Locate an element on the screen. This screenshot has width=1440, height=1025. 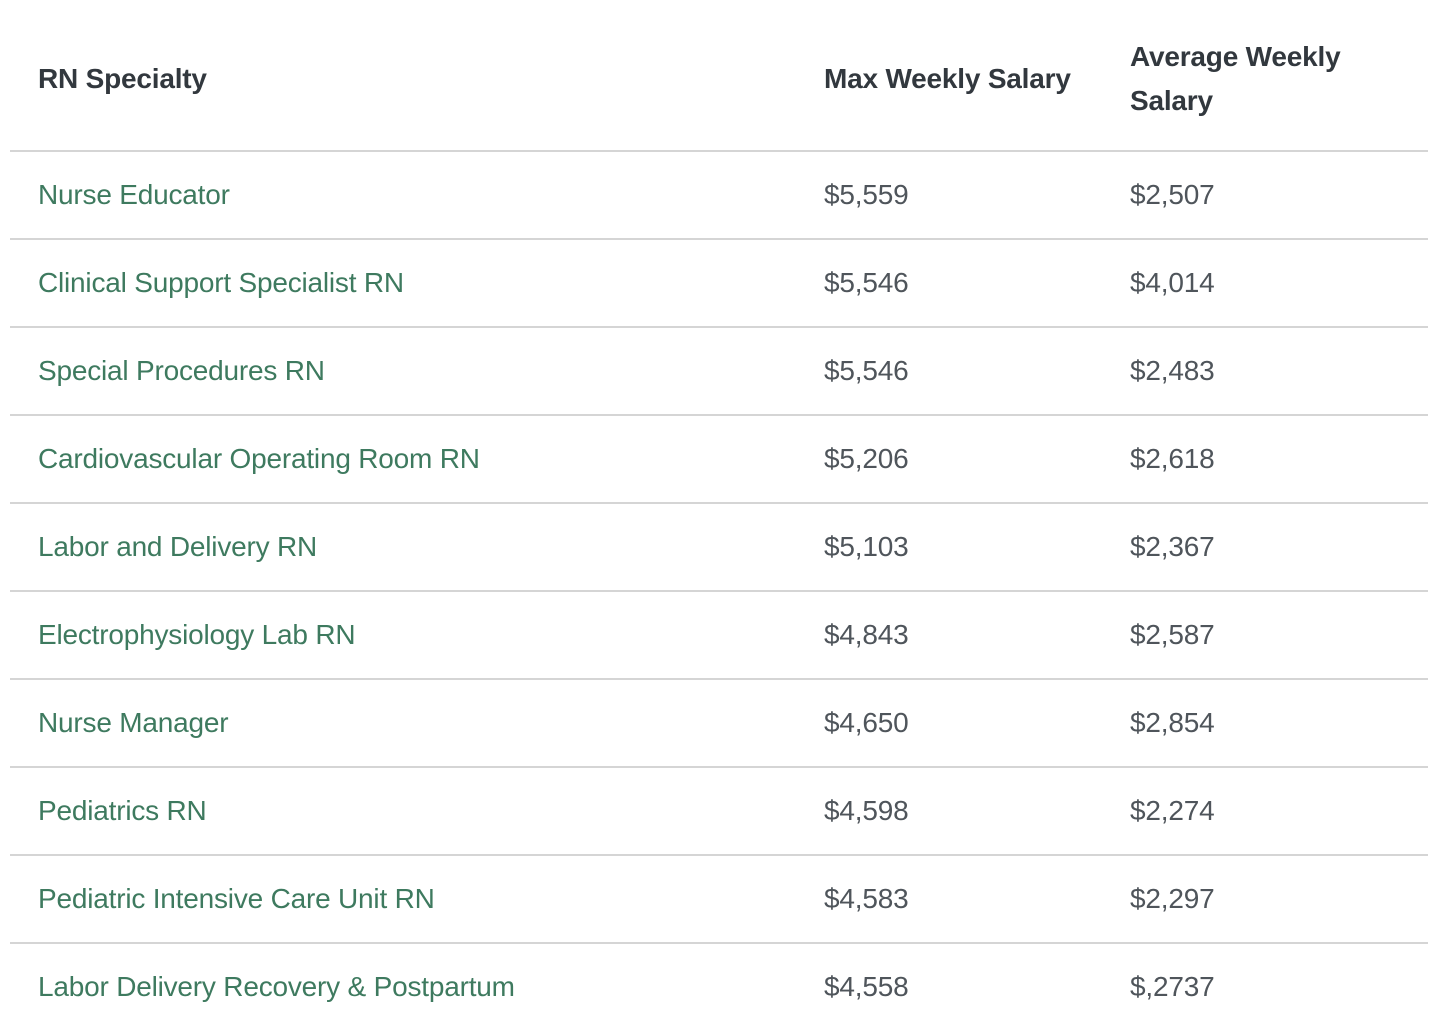
specialty-cell: Nurse Educator is located at coordinates (417, 194).